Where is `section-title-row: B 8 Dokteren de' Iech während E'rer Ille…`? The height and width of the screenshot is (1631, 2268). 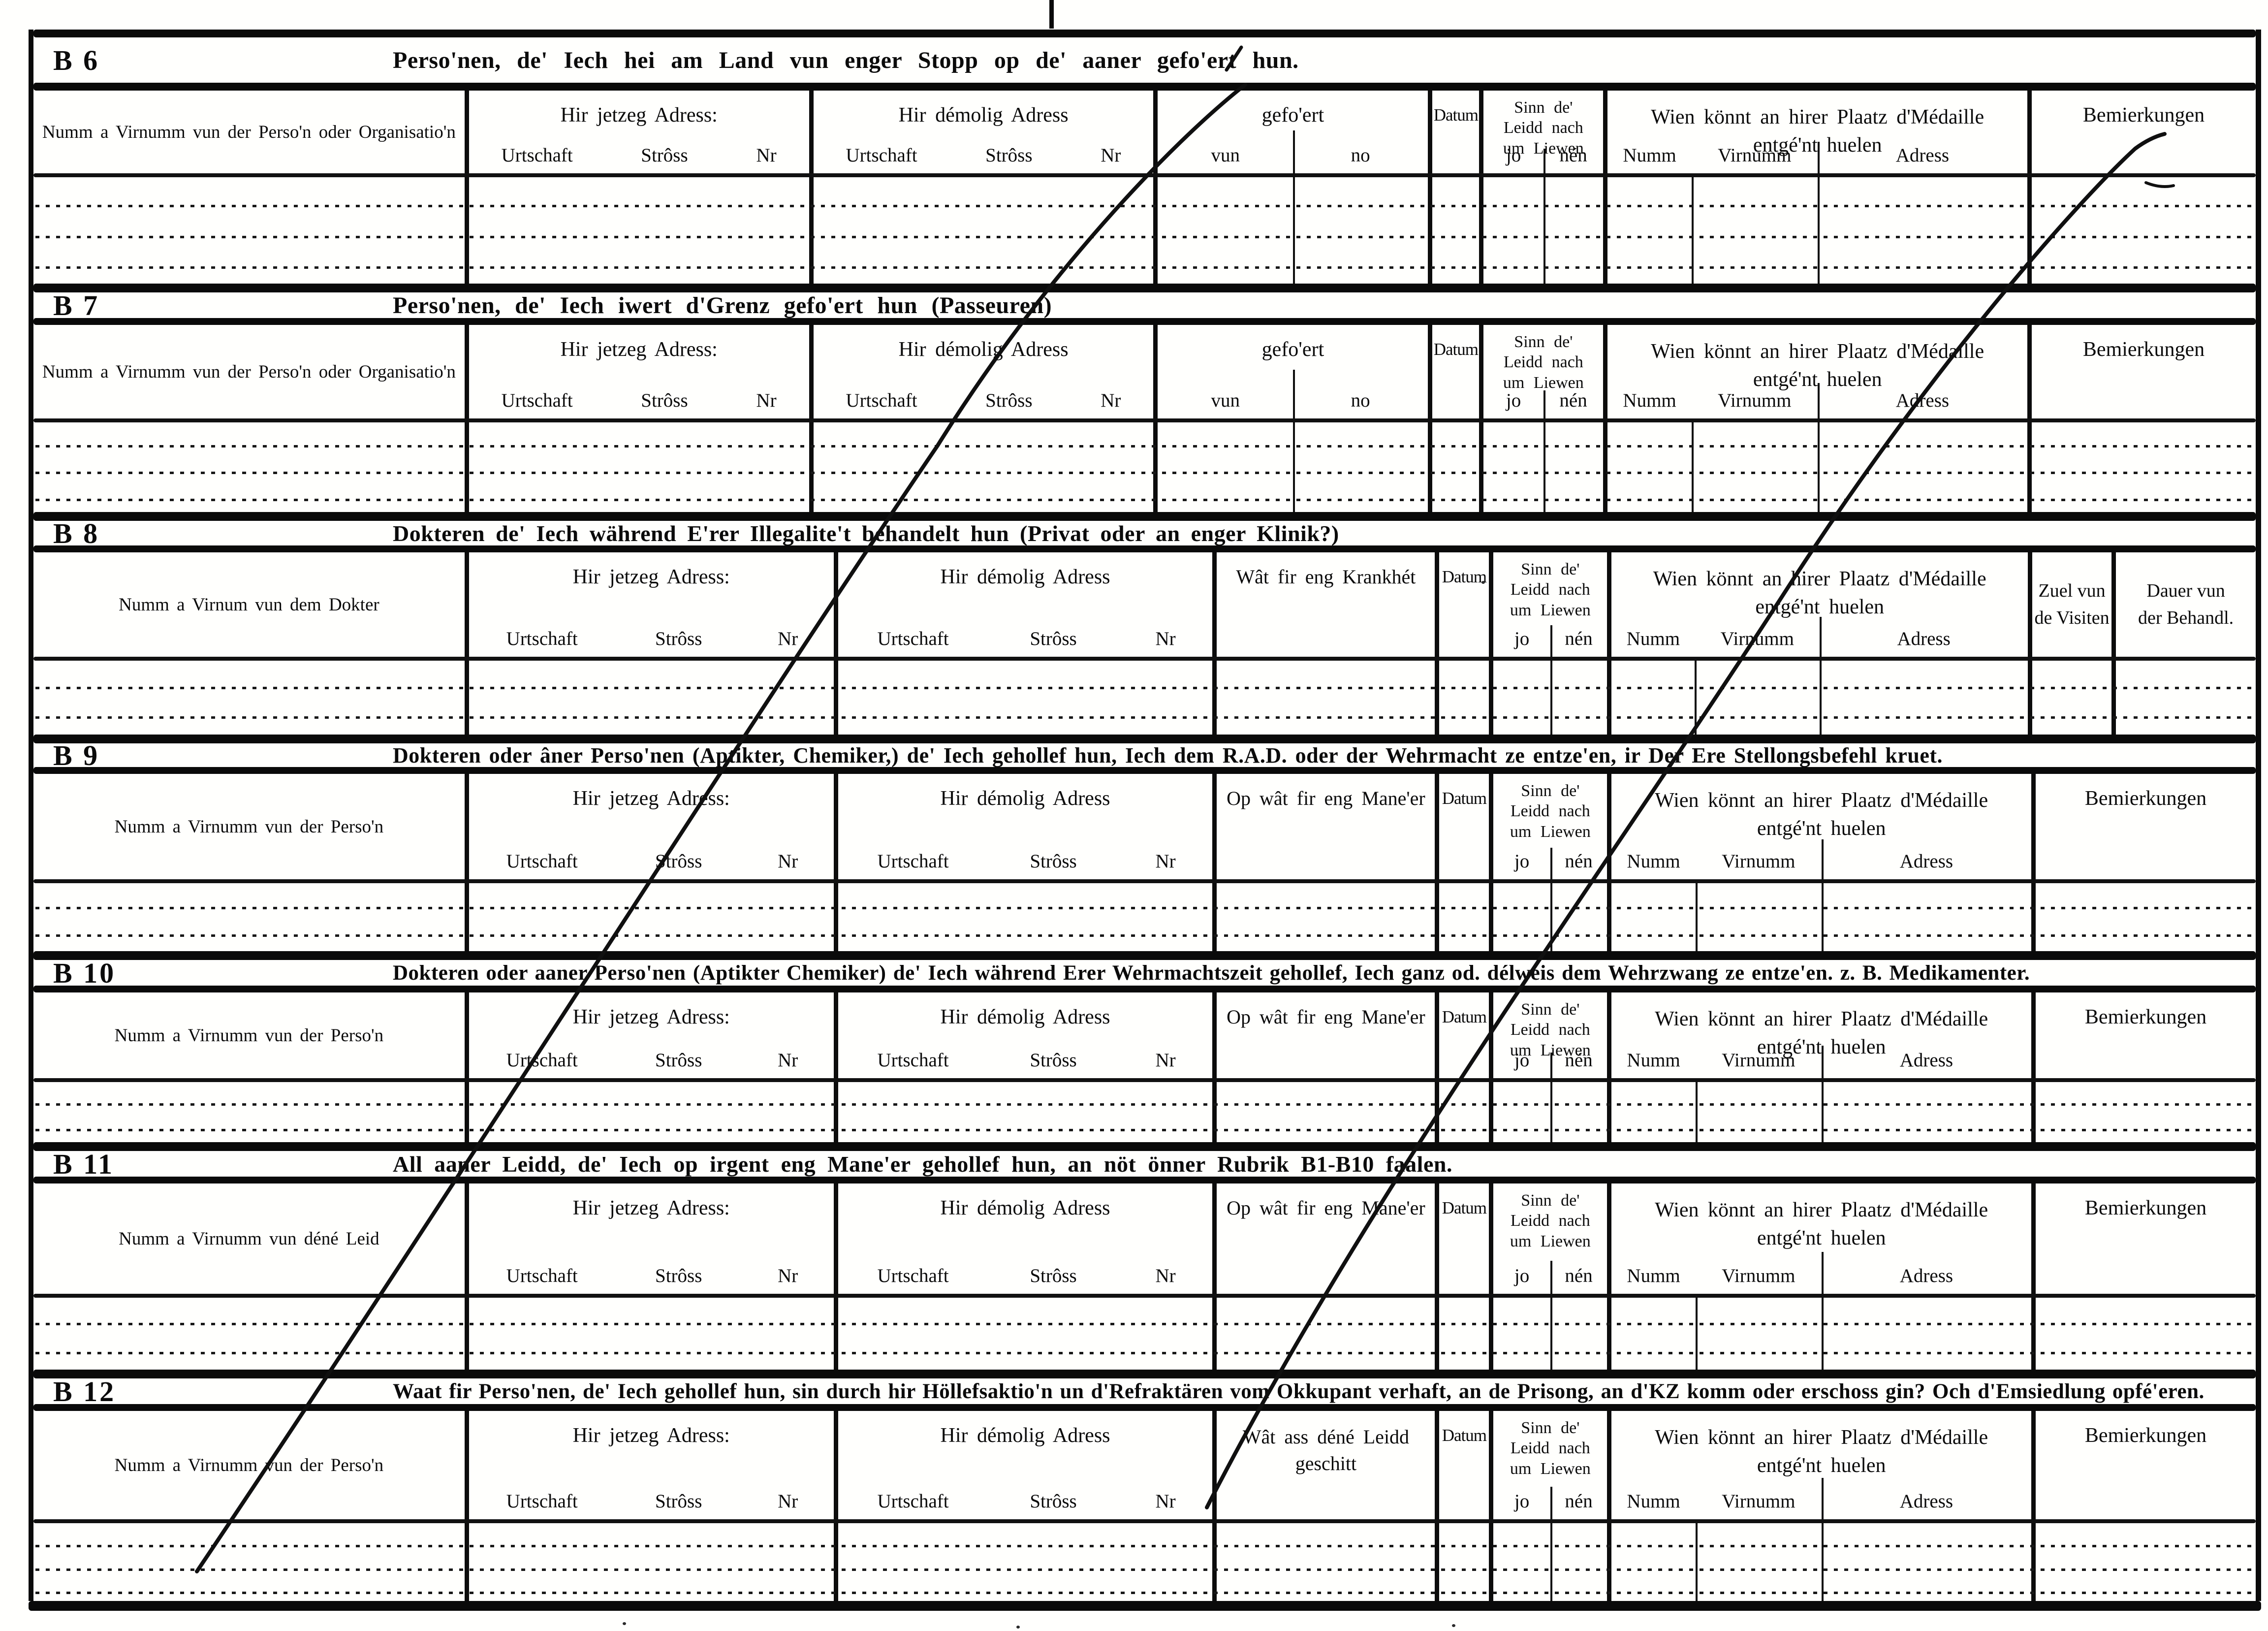
section-title-row: B 8 Dokteren de' Iech während E'rer Ille… is located at coordinates (1144, 533).